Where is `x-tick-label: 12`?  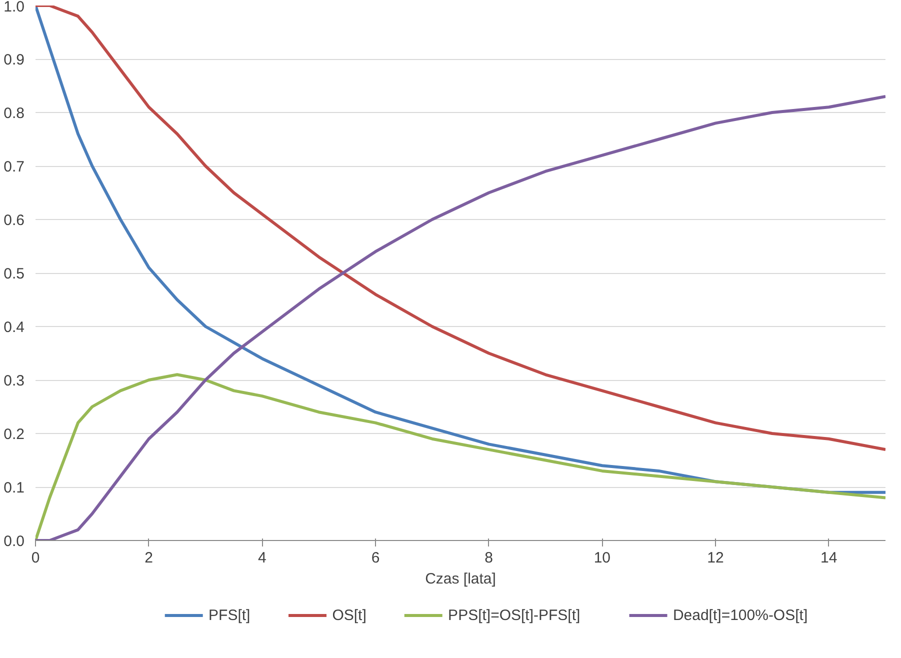 x-tick-label: 12 is located at coordinates (715, 558).